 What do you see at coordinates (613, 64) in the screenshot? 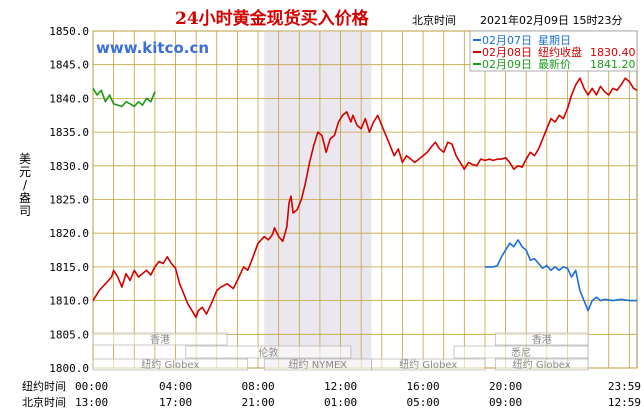
I see `legend-value: 1841.20` at bounding box center [613, 64].